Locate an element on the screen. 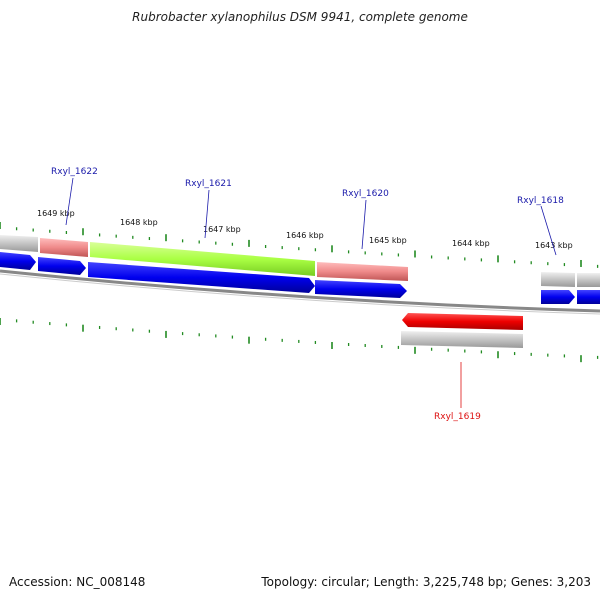 The height and width of the screenshot is (600, 600). gene-label: Rxyl_1618 is located at coordinates (540, 201).